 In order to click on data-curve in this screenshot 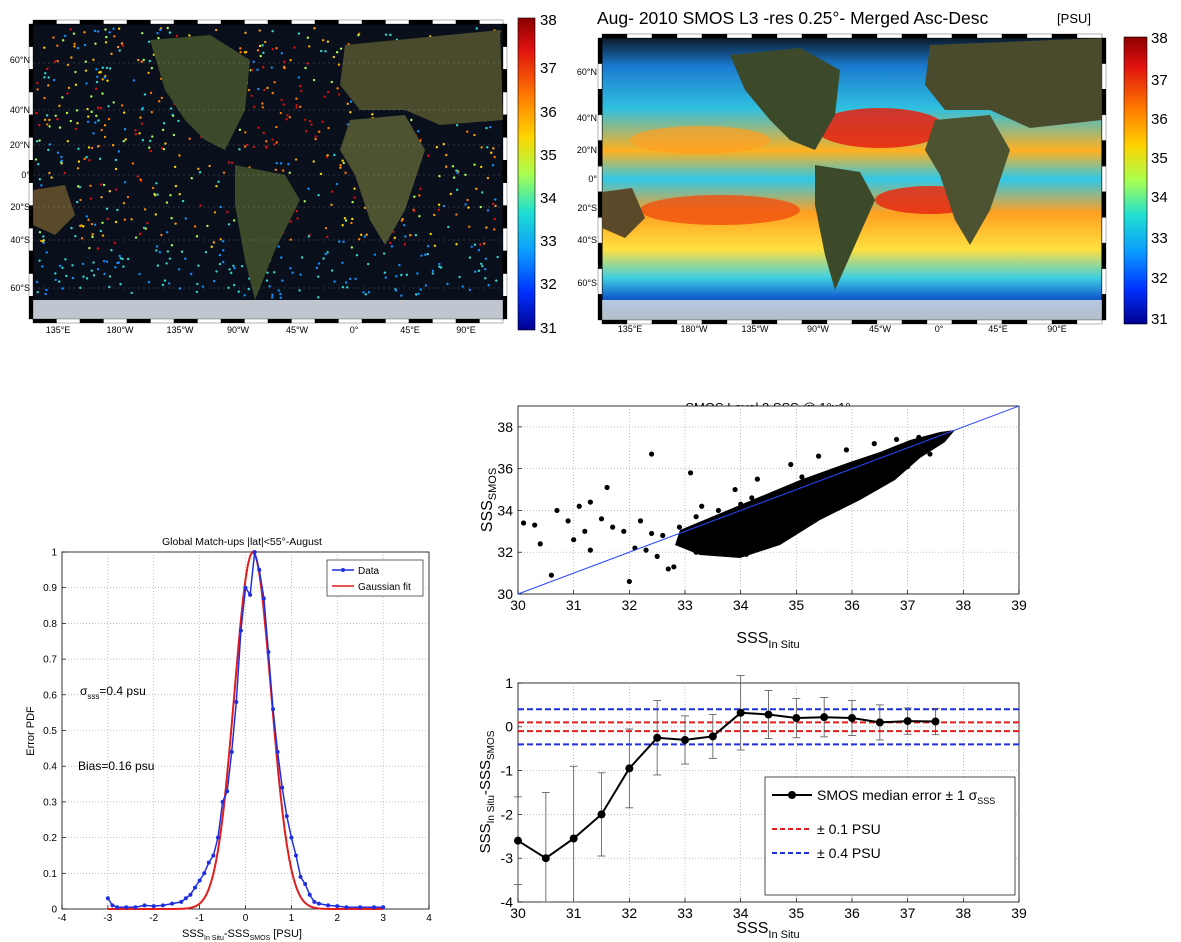, I will do `click(245, 729)`.